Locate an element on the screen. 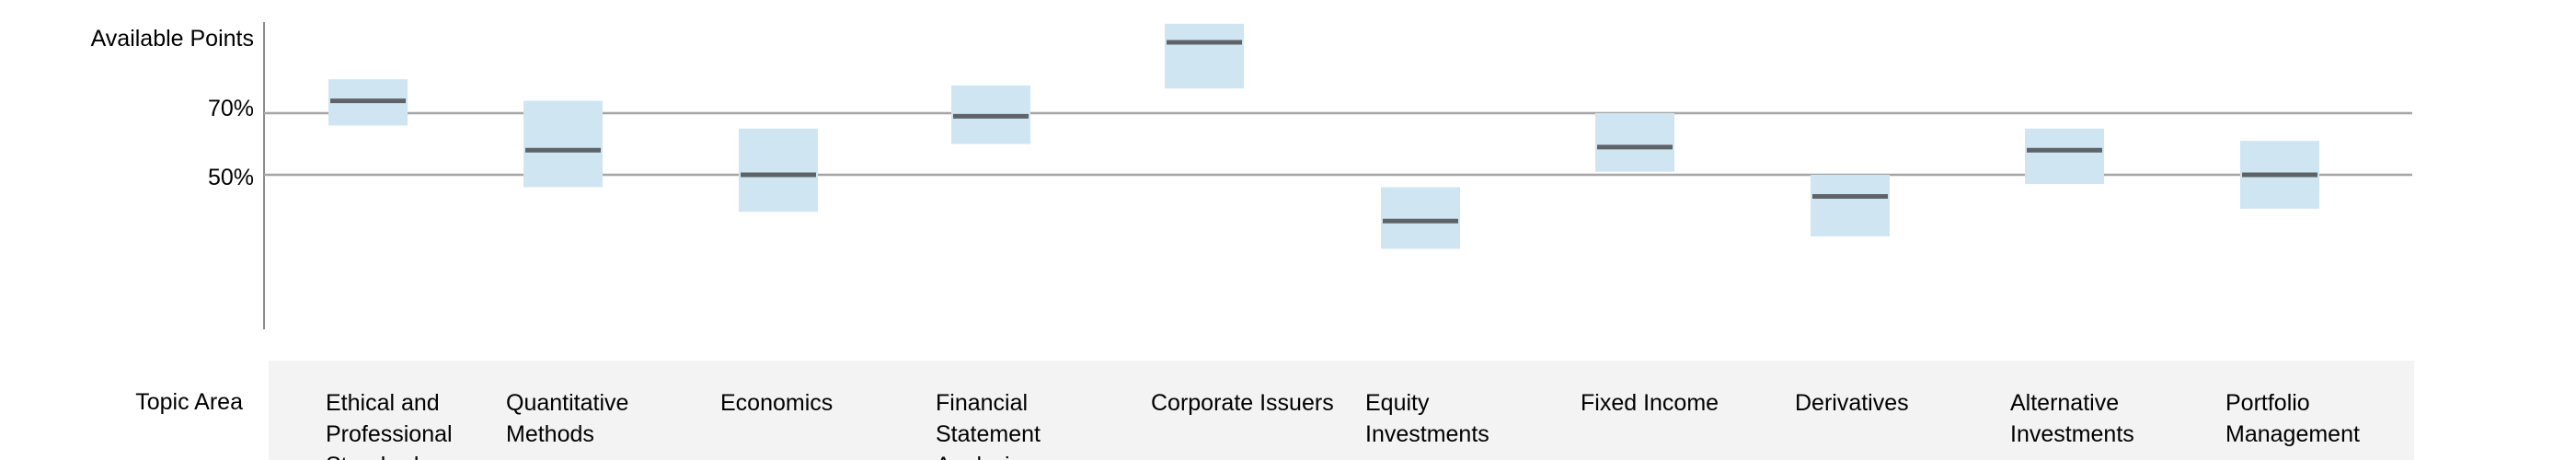  category-label: Alternative Investments is located at coordinates (2072, 418).